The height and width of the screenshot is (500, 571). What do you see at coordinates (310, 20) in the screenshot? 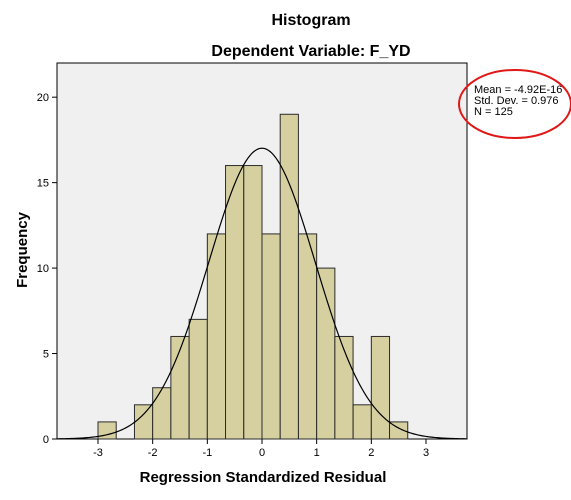
I see `chart-title: Histogram` at bounding box center [310, 20].